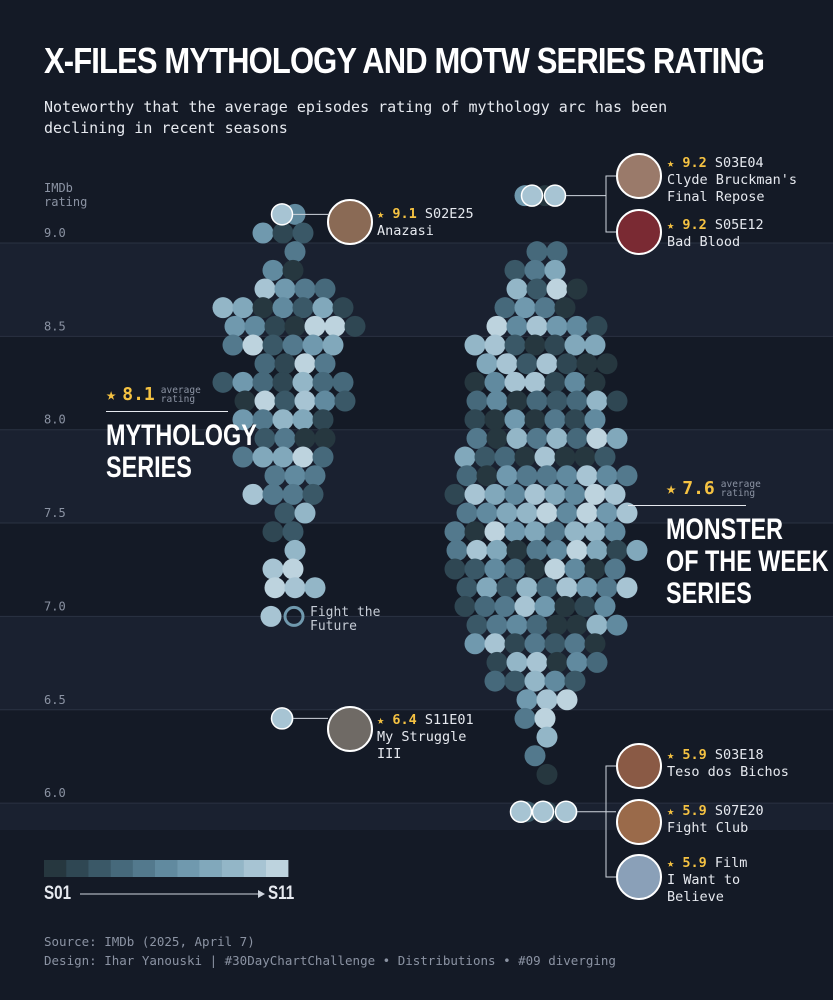 The width and height of the screenshot is (833, 1000). Describe the element at coordinates (181, 435) in the screenshot. I see `mythology-name-line-1: MYTHOLOGY` at that location.